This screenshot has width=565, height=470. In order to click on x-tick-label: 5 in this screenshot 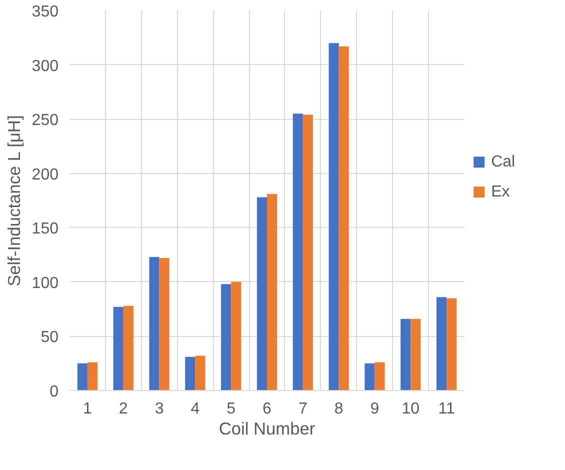, I will do `click(231, 409)`.